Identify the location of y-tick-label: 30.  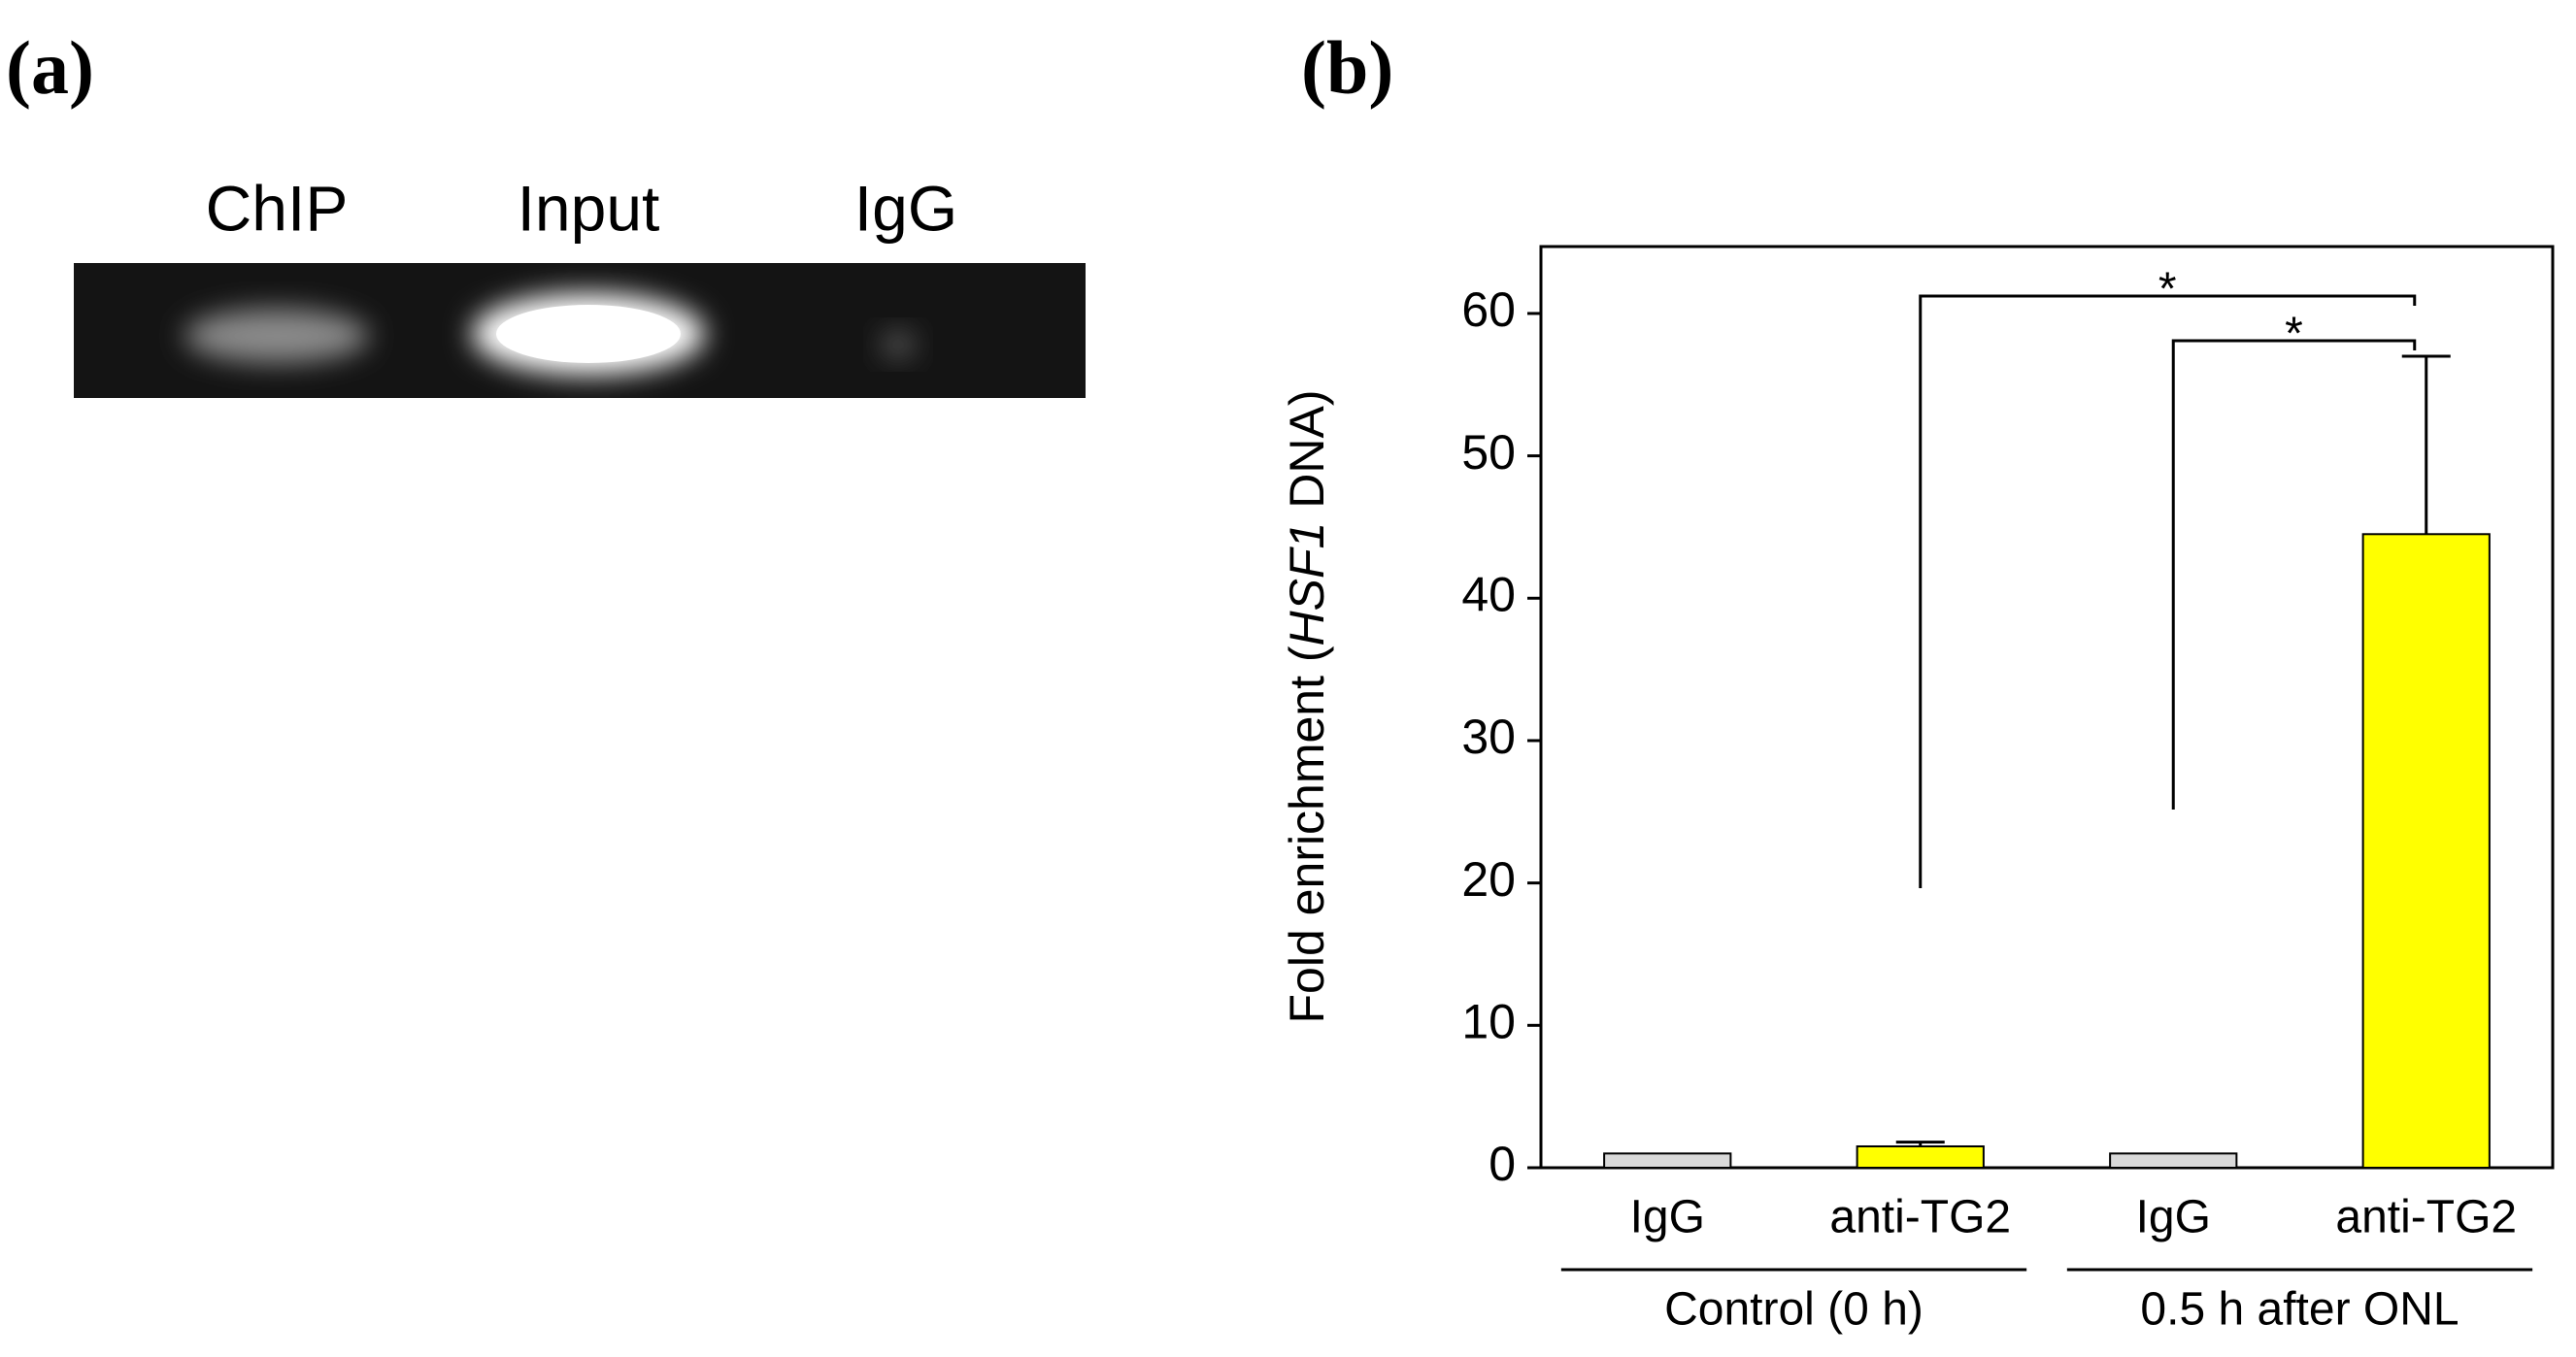
(1489, 737).